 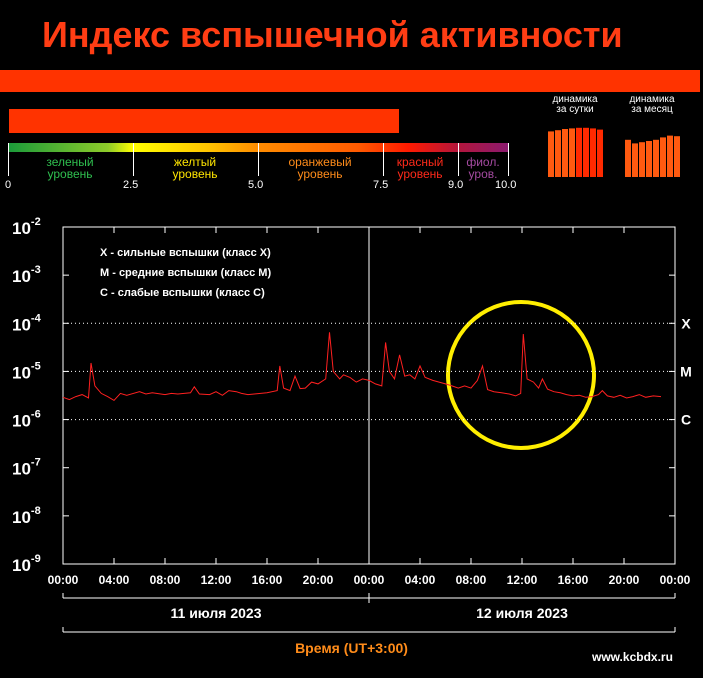 What do you see at coordinates (521, 375) in the screenshot?
I see `highlight-circle` at bounding box center [521, 375].